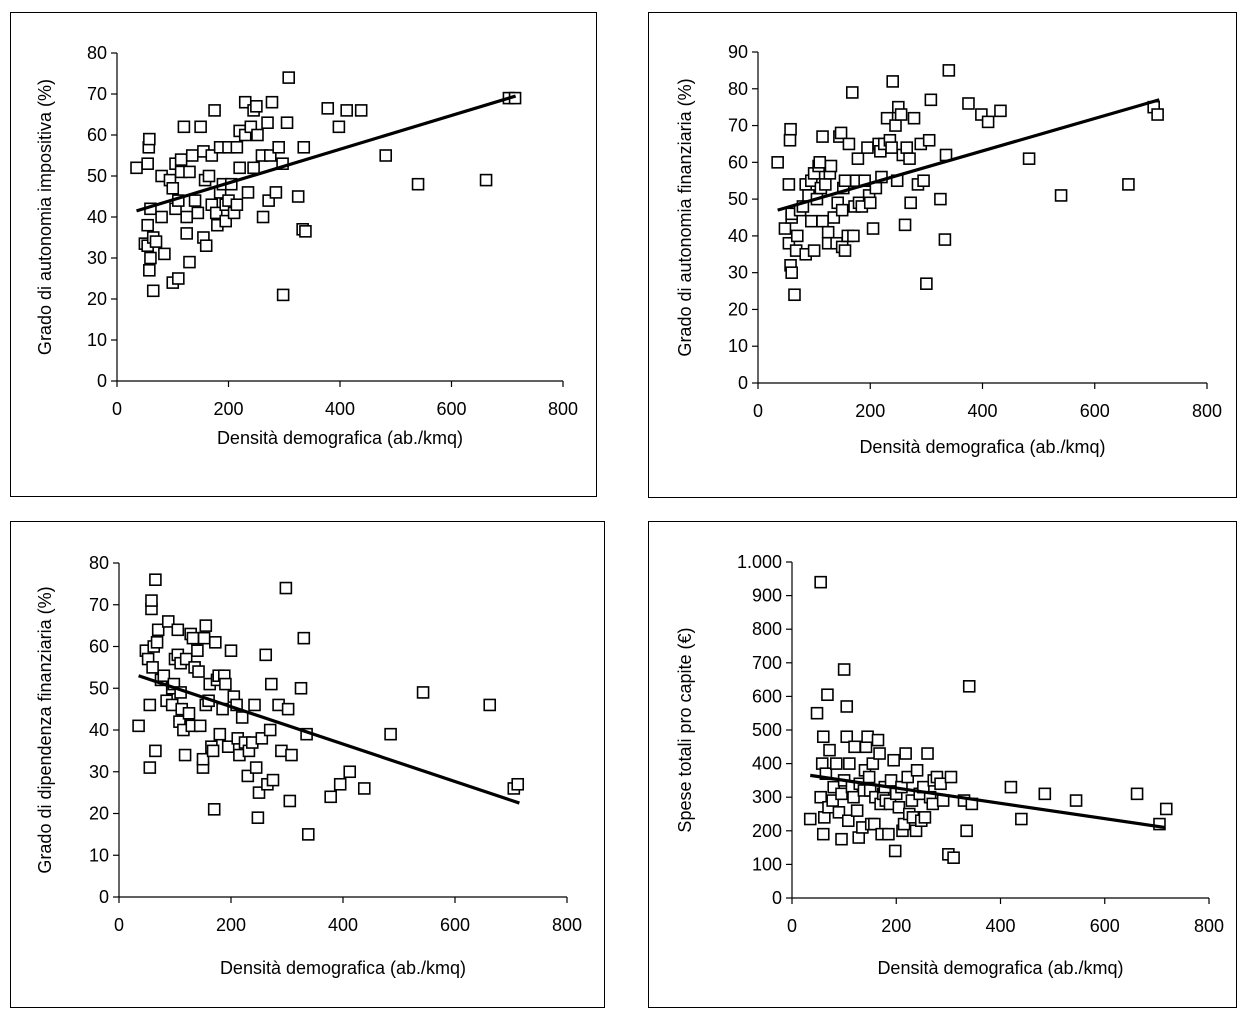  Describe the element at coordinates (99, 647) in the screenshot. I see `y-tick-label: 60` at that location.